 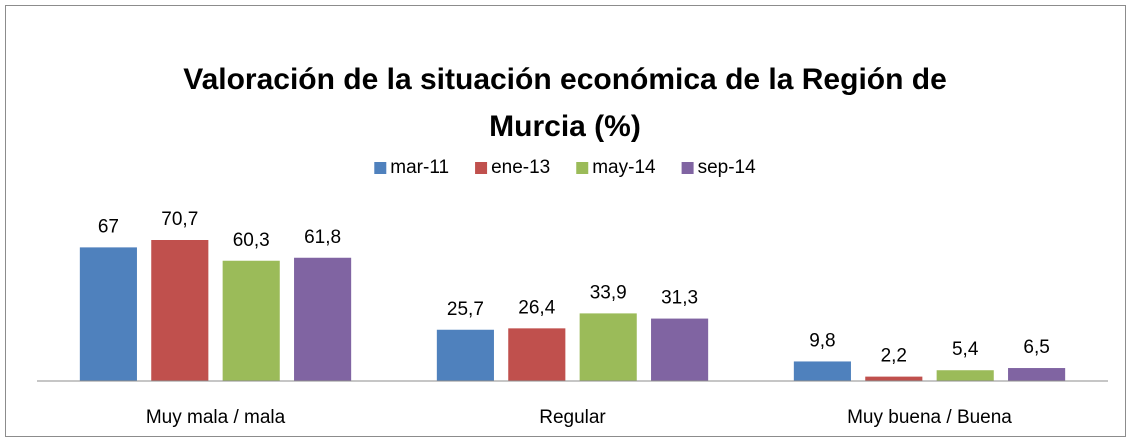 What do you see at coordinates (251, 240) in the screenshot?
I see `value-label: 60,3` at bounding box center [251, 240].